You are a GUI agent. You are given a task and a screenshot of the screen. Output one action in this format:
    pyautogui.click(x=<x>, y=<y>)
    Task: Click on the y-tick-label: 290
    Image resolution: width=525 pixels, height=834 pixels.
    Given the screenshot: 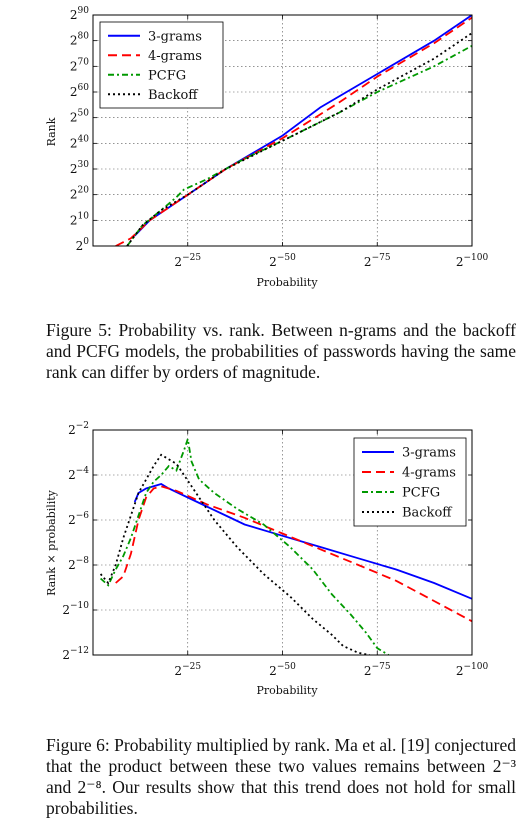 What is the action you would take?
    pyautogui.click(x=79, y=14)
    